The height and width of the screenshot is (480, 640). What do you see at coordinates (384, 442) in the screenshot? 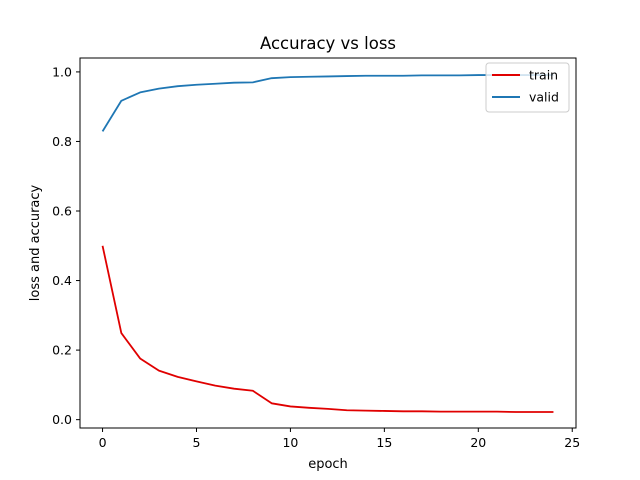
I see `x-tick-label: 15` at bounding box center [384, 442].